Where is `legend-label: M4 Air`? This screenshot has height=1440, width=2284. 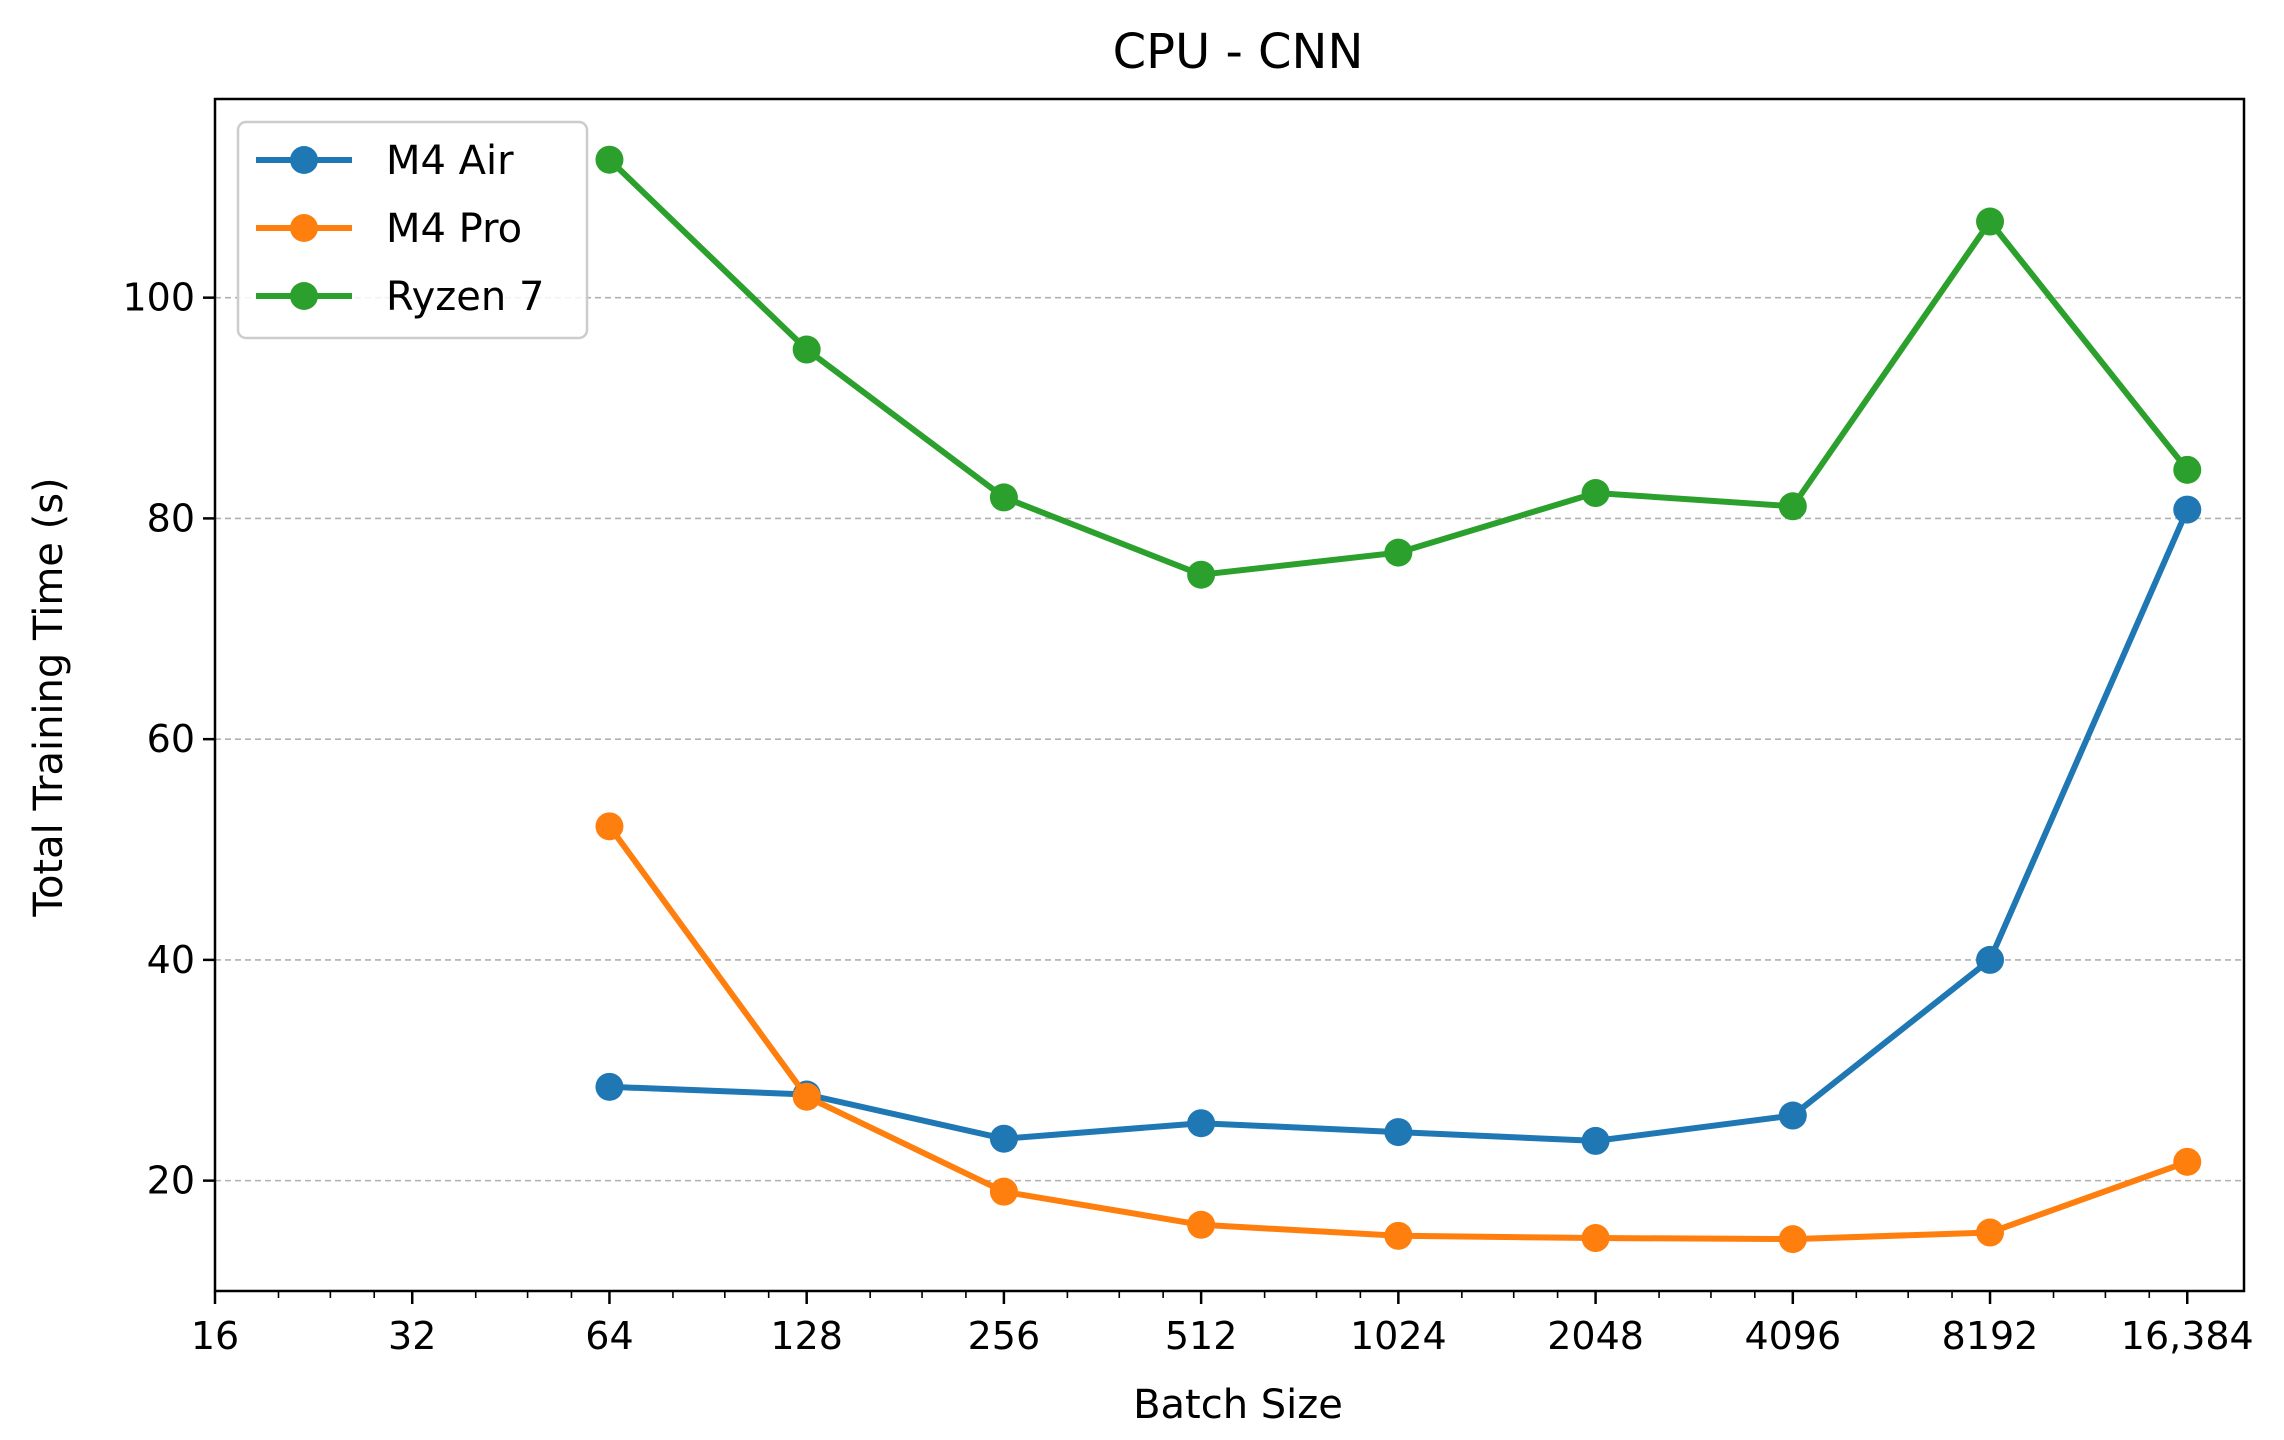 legend-label: M4 Air is located at coordinates (450, 161).